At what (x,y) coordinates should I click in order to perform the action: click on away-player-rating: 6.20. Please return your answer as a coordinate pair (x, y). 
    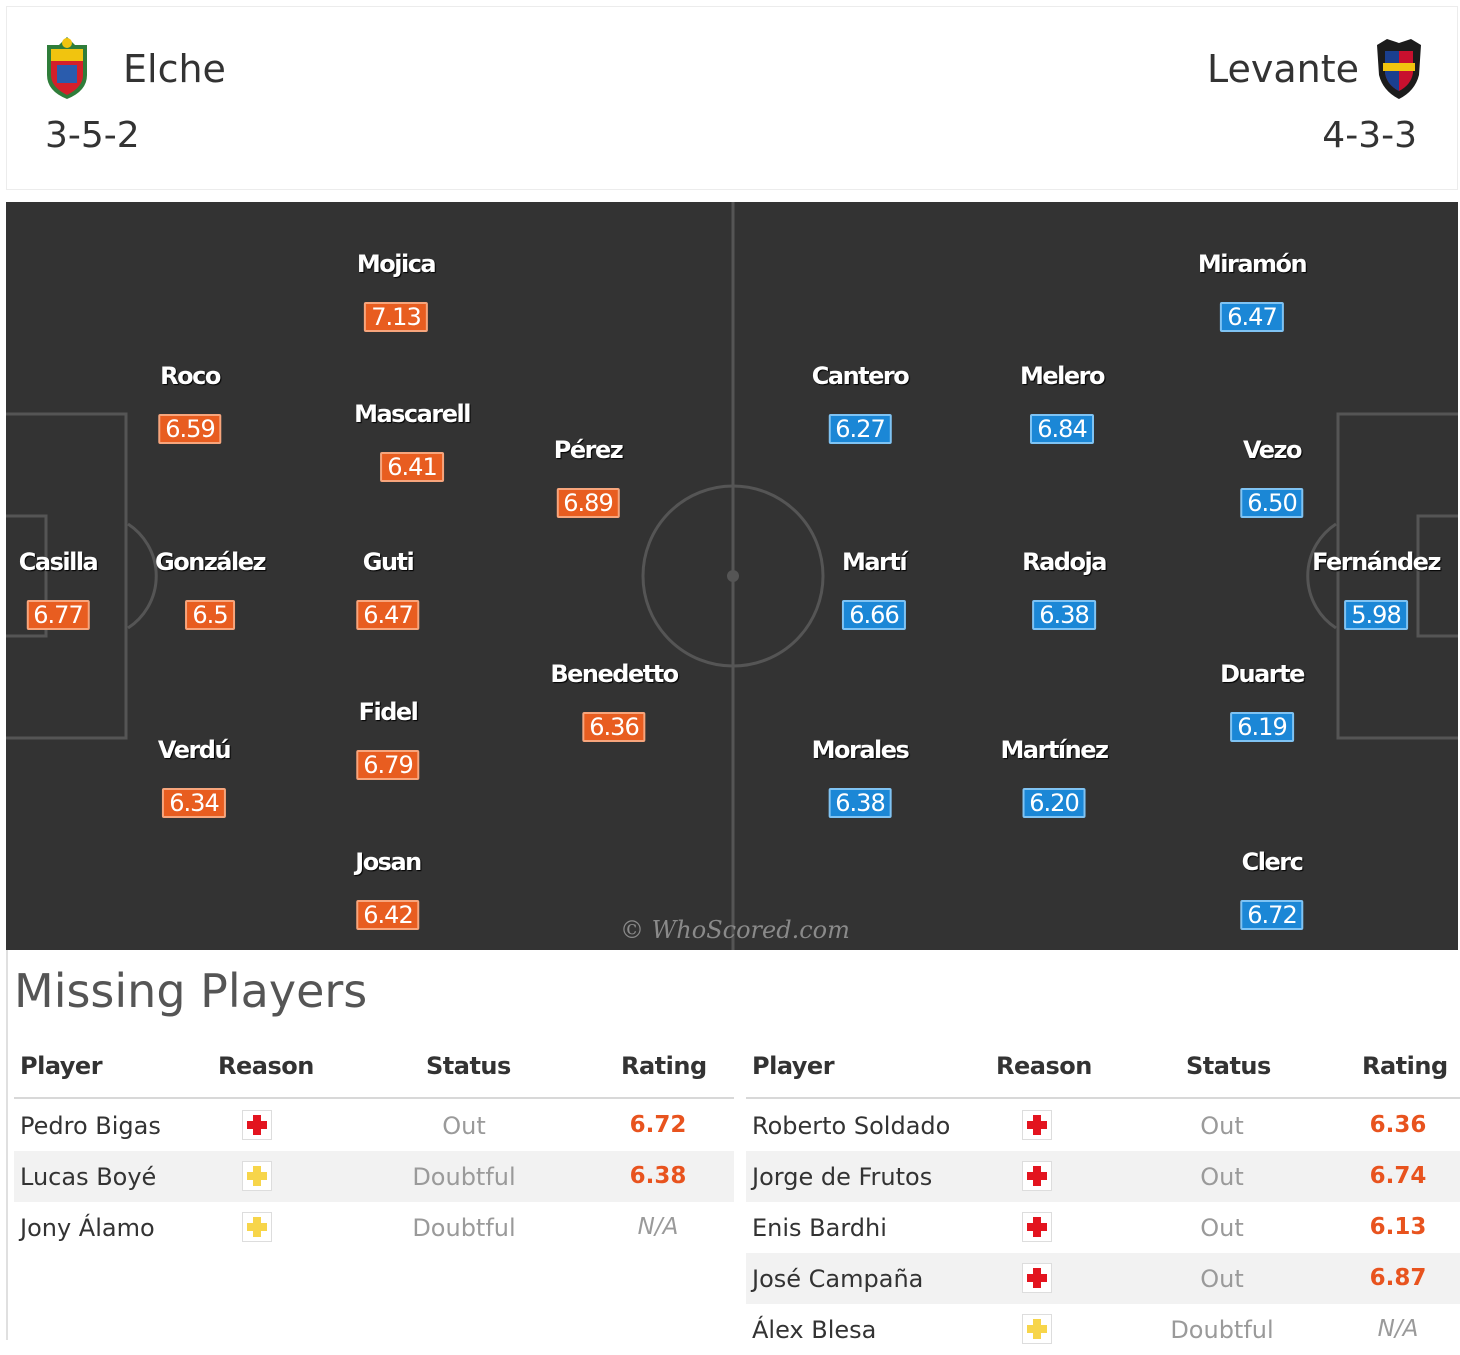
    Looking at the image, I should click on (1054, 803).